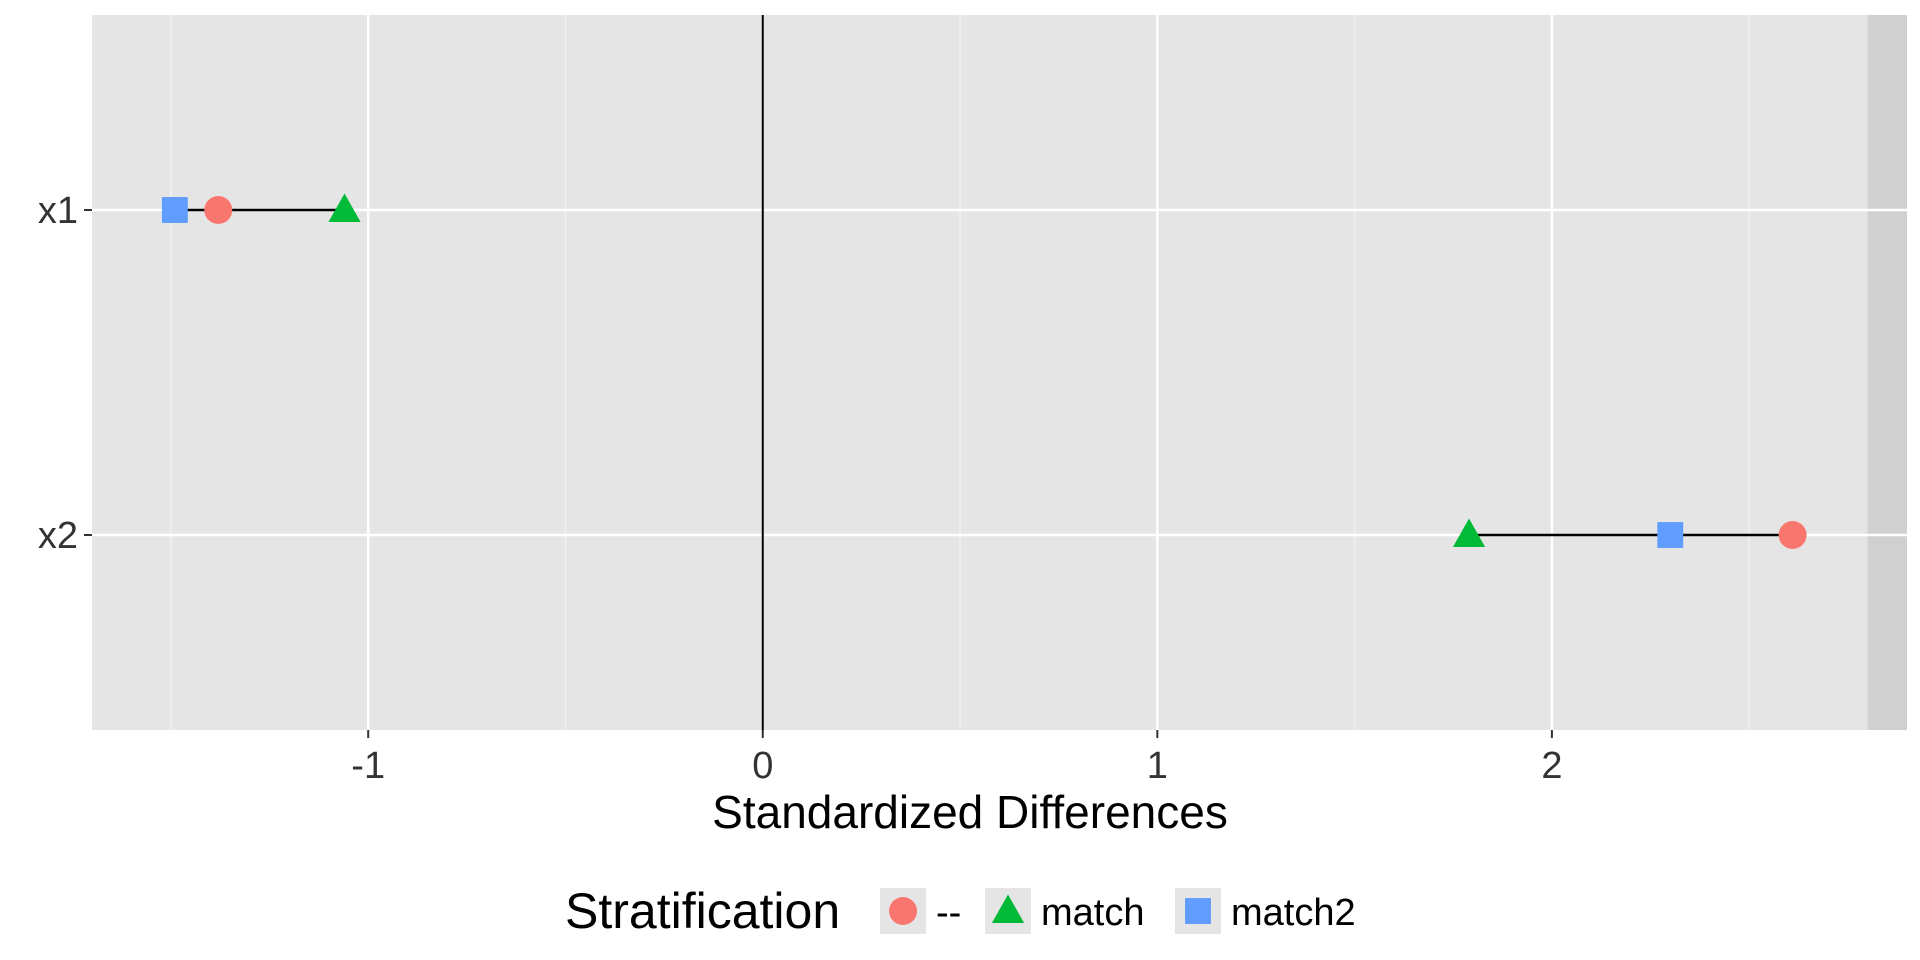  I want to click on legend-symbol-triangle, so click(1008, 908).